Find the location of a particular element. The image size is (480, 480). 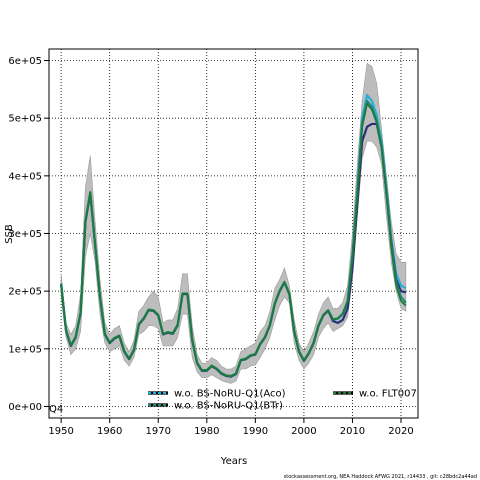

x-tick-label-0: 1950 is located at coordinates (60, 431).